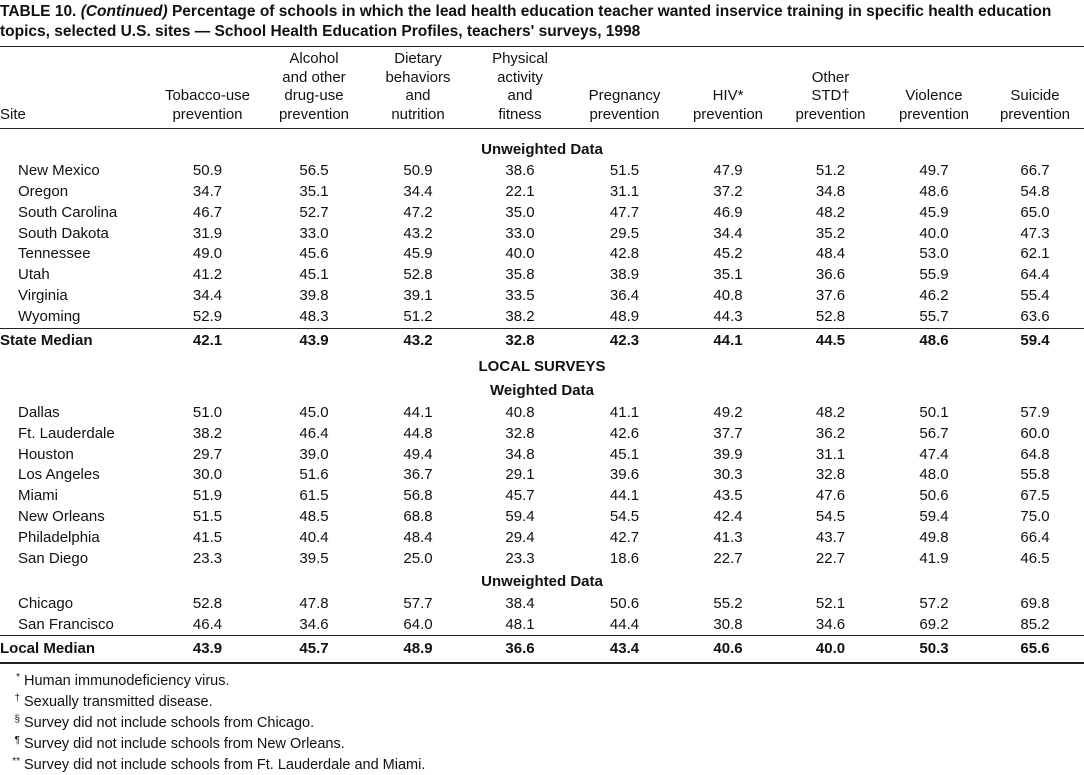  I want to click on group-row: LOCAL SURVEYS, so click(542, 367).